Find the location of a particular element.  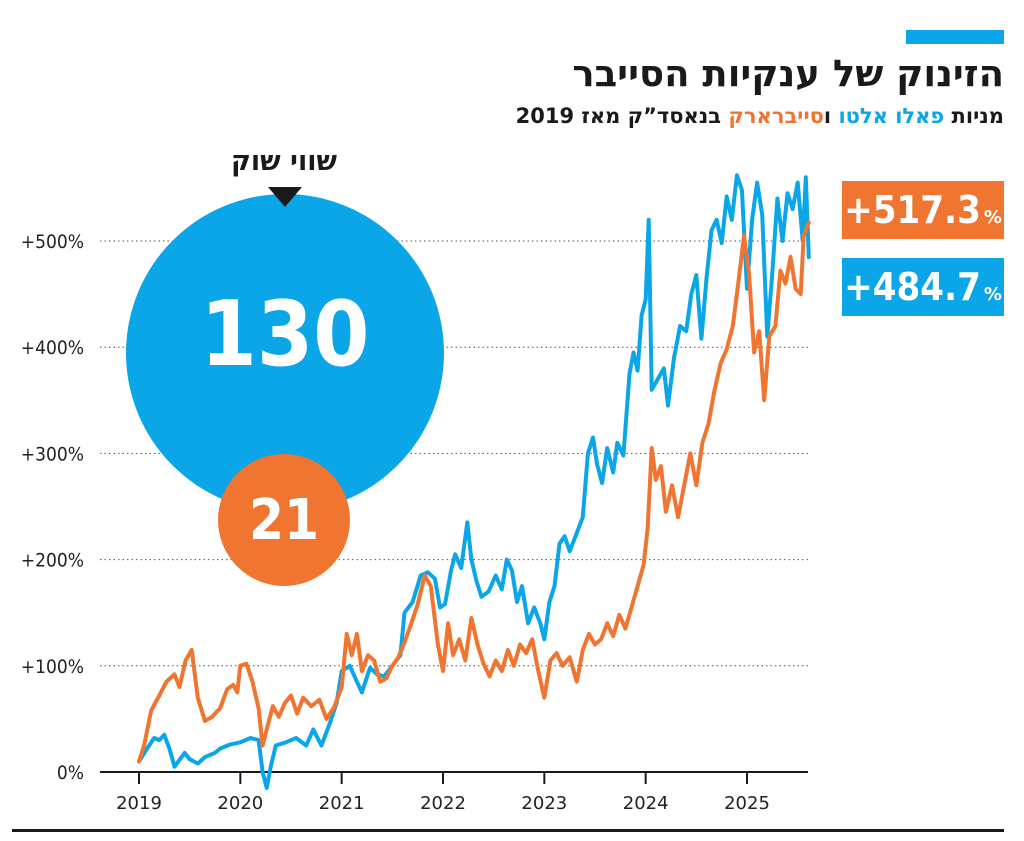

y-tick-label: 0% is located at coordinates (70, 773).